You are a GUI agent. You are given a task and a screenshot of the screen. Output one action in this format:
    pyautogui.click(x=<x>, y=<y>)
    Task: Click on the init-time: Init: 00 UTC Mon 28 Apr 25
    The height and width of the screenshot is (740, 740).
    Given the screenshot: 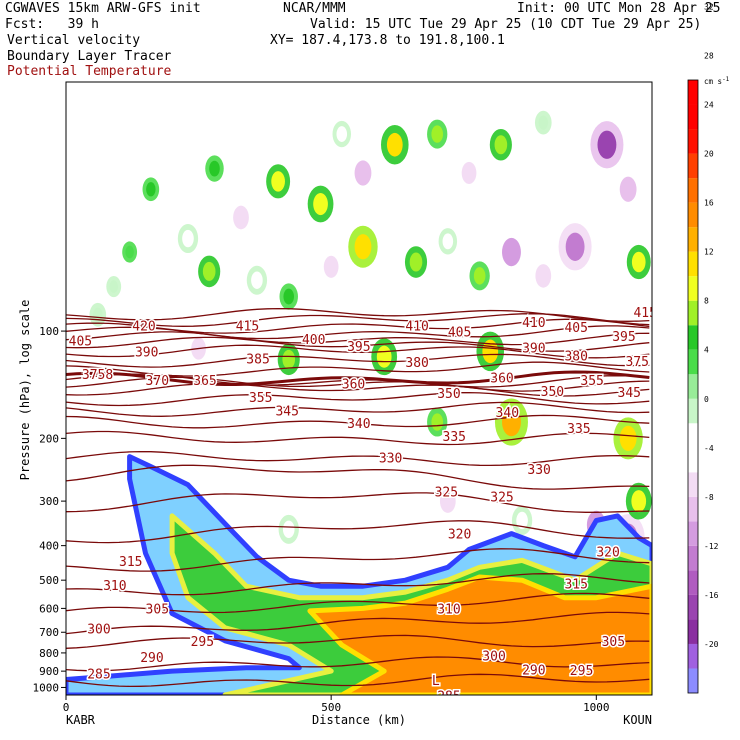 What is the action you would take?
    pyautogui.click(x=619, y=8)
    